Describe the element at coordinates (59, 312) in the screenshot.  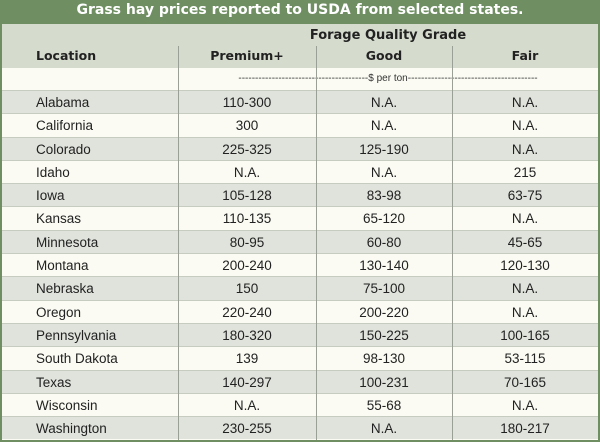
I see `location-cell: Oregon` at that location.